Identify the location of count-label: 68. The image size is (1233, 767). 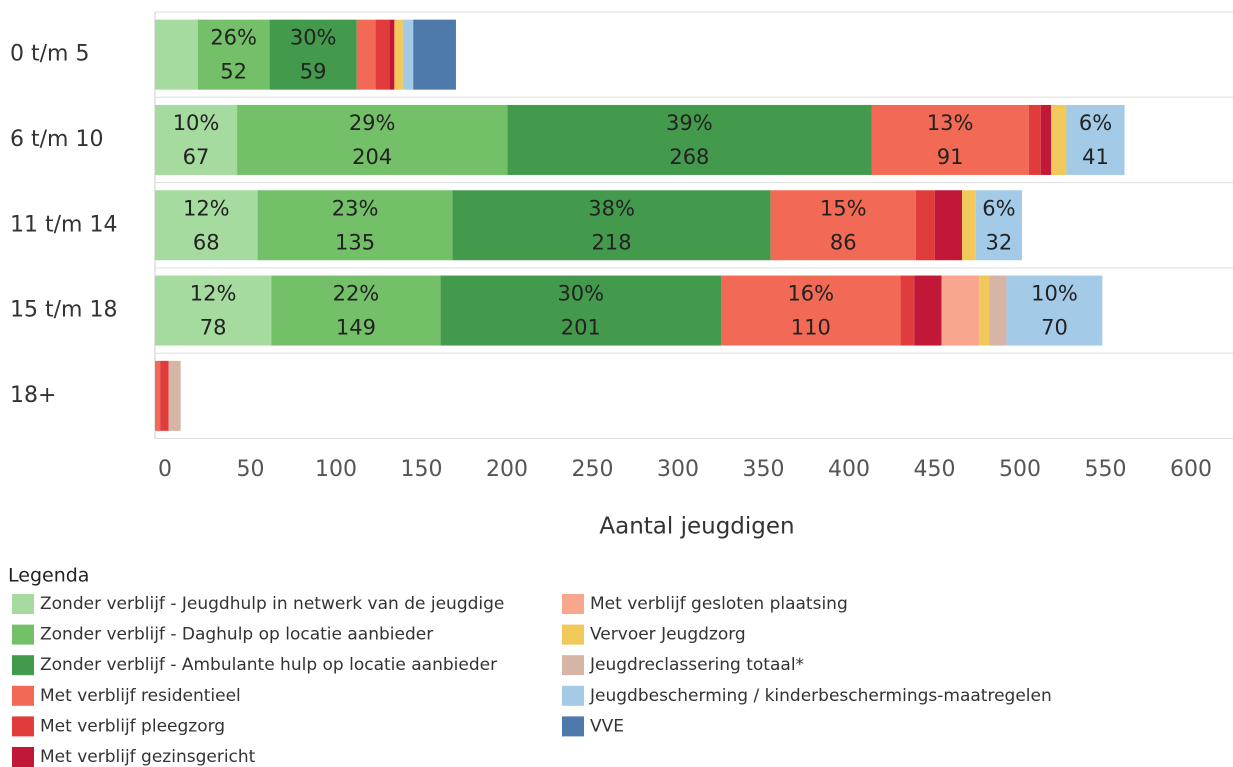
(206, 242).